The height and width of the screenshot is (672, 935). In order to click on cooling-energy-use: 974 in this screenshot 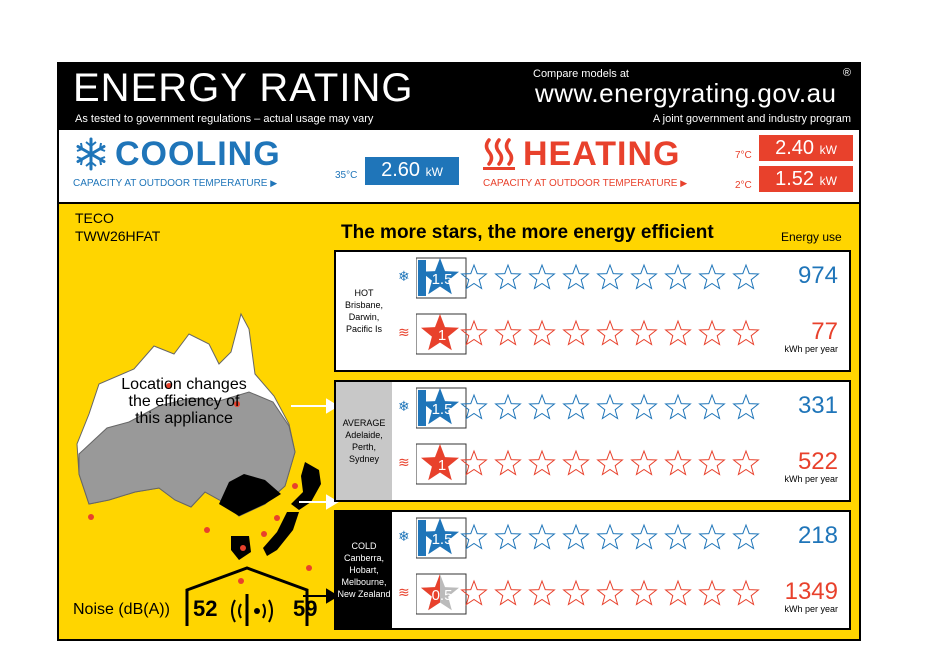, I will do `click(817, 275)`.